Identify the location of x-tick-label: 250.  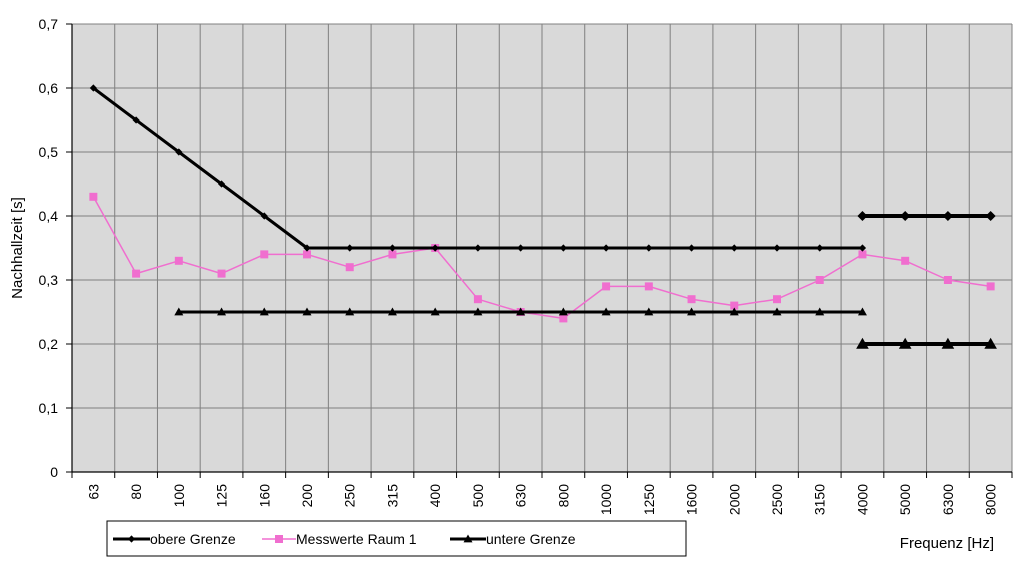
(350, 496).